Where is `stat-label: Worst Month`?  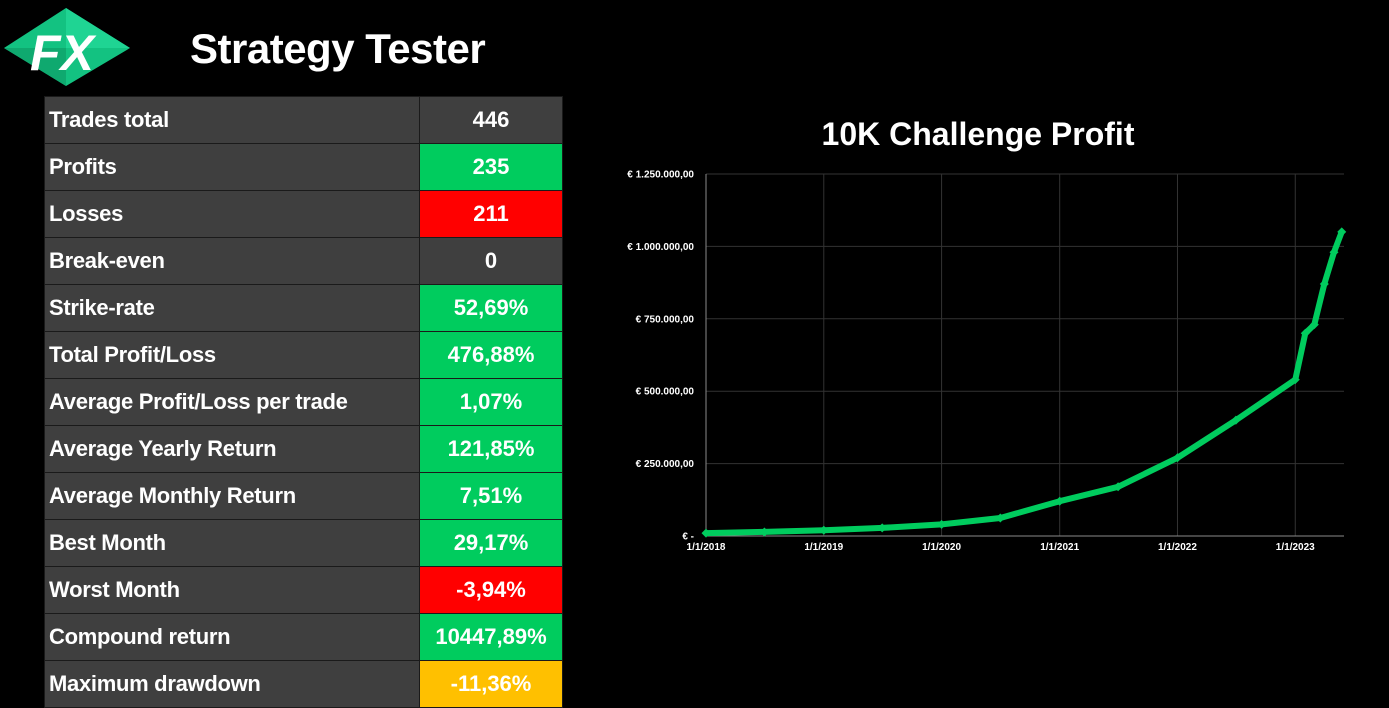 stat-label: Worst Month is located at coordinates (232, 590).